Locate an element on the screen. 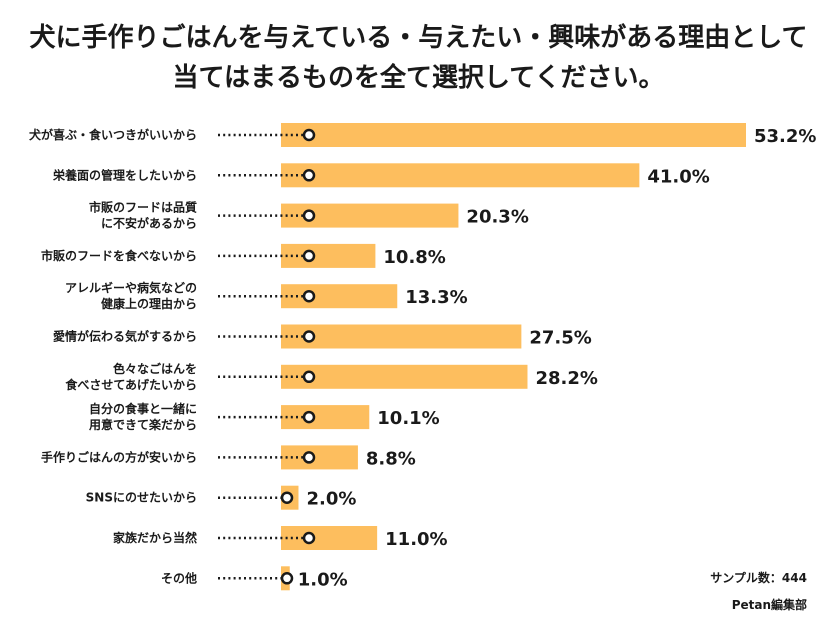 The height and width of the screenshot is (629, 837). data-label: 10.1% is located at coordinates (408, 418).